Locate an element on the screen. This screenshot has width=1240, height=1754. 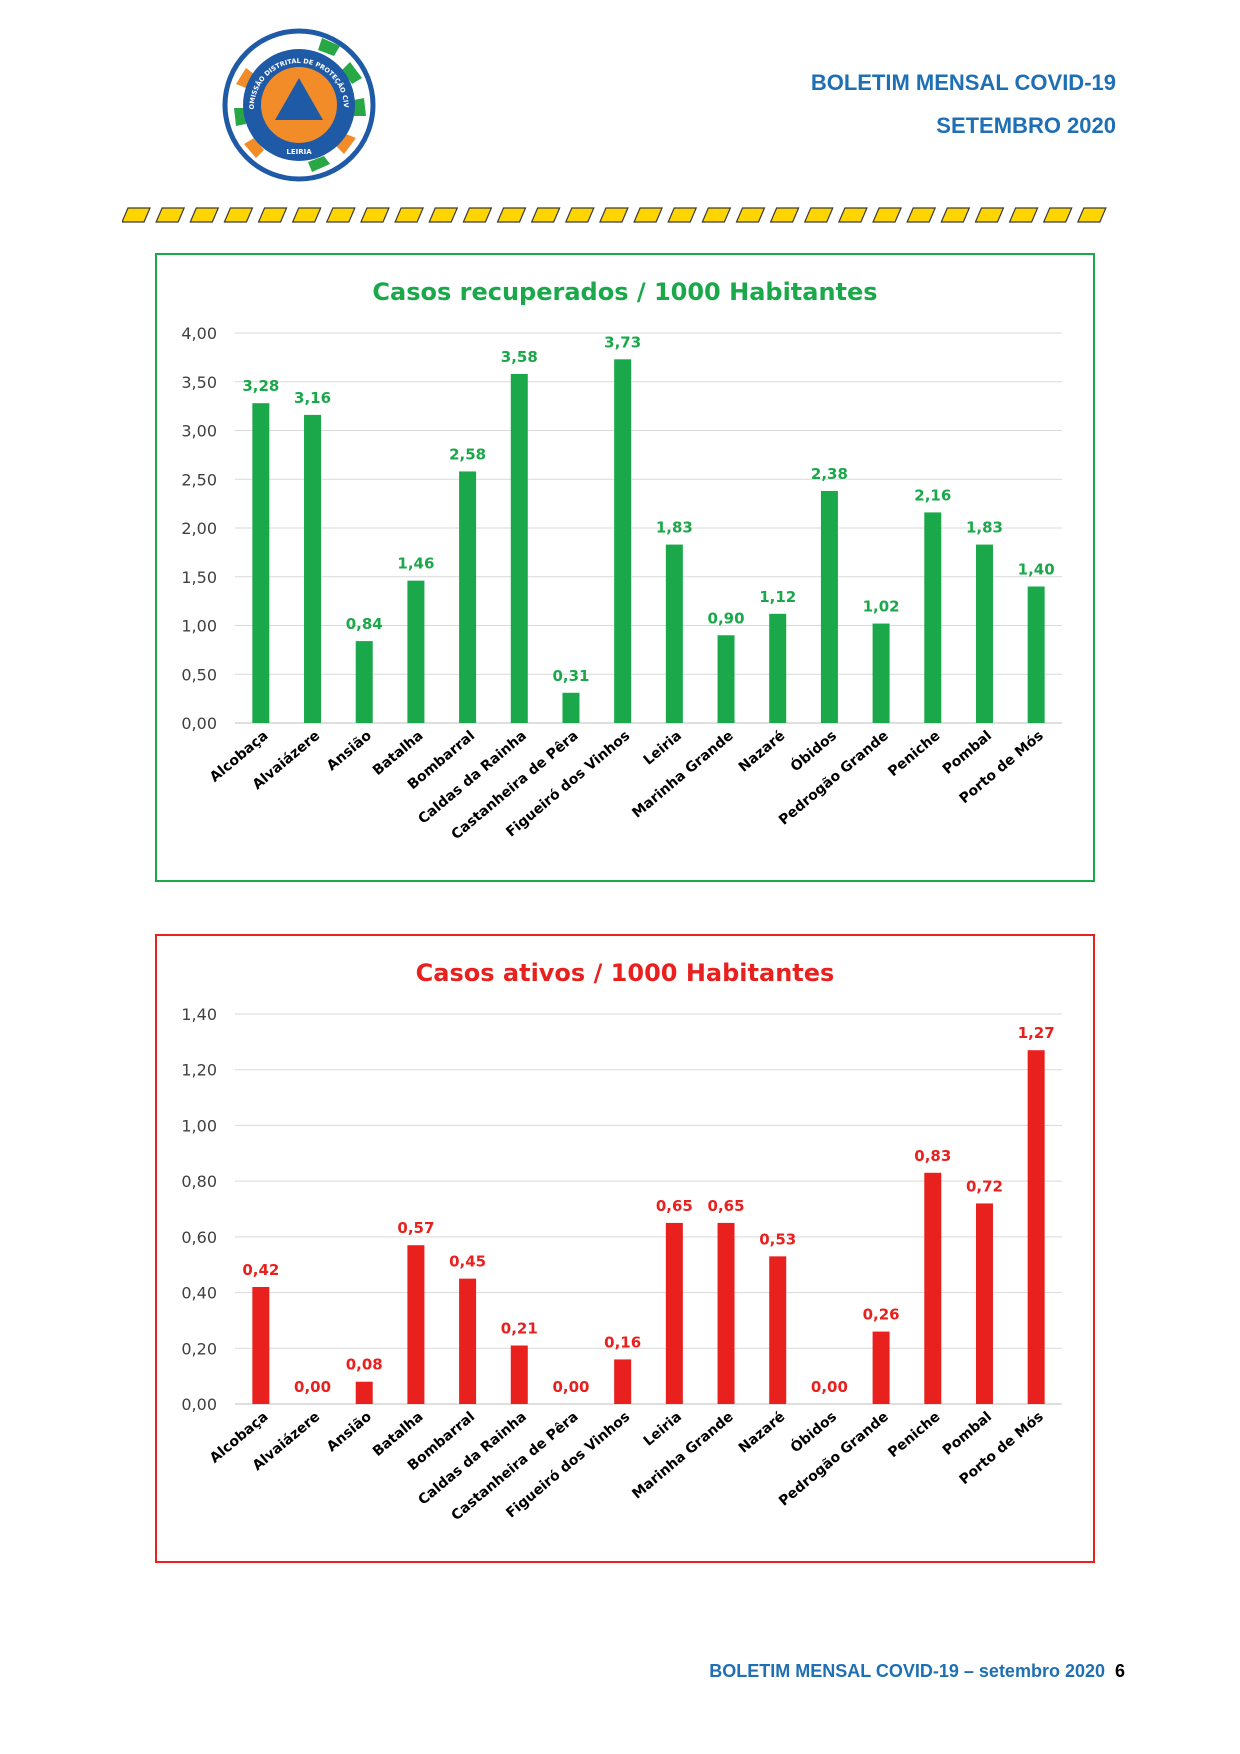
y-tick-label: 0,50 is located at coordinates (199, 674).